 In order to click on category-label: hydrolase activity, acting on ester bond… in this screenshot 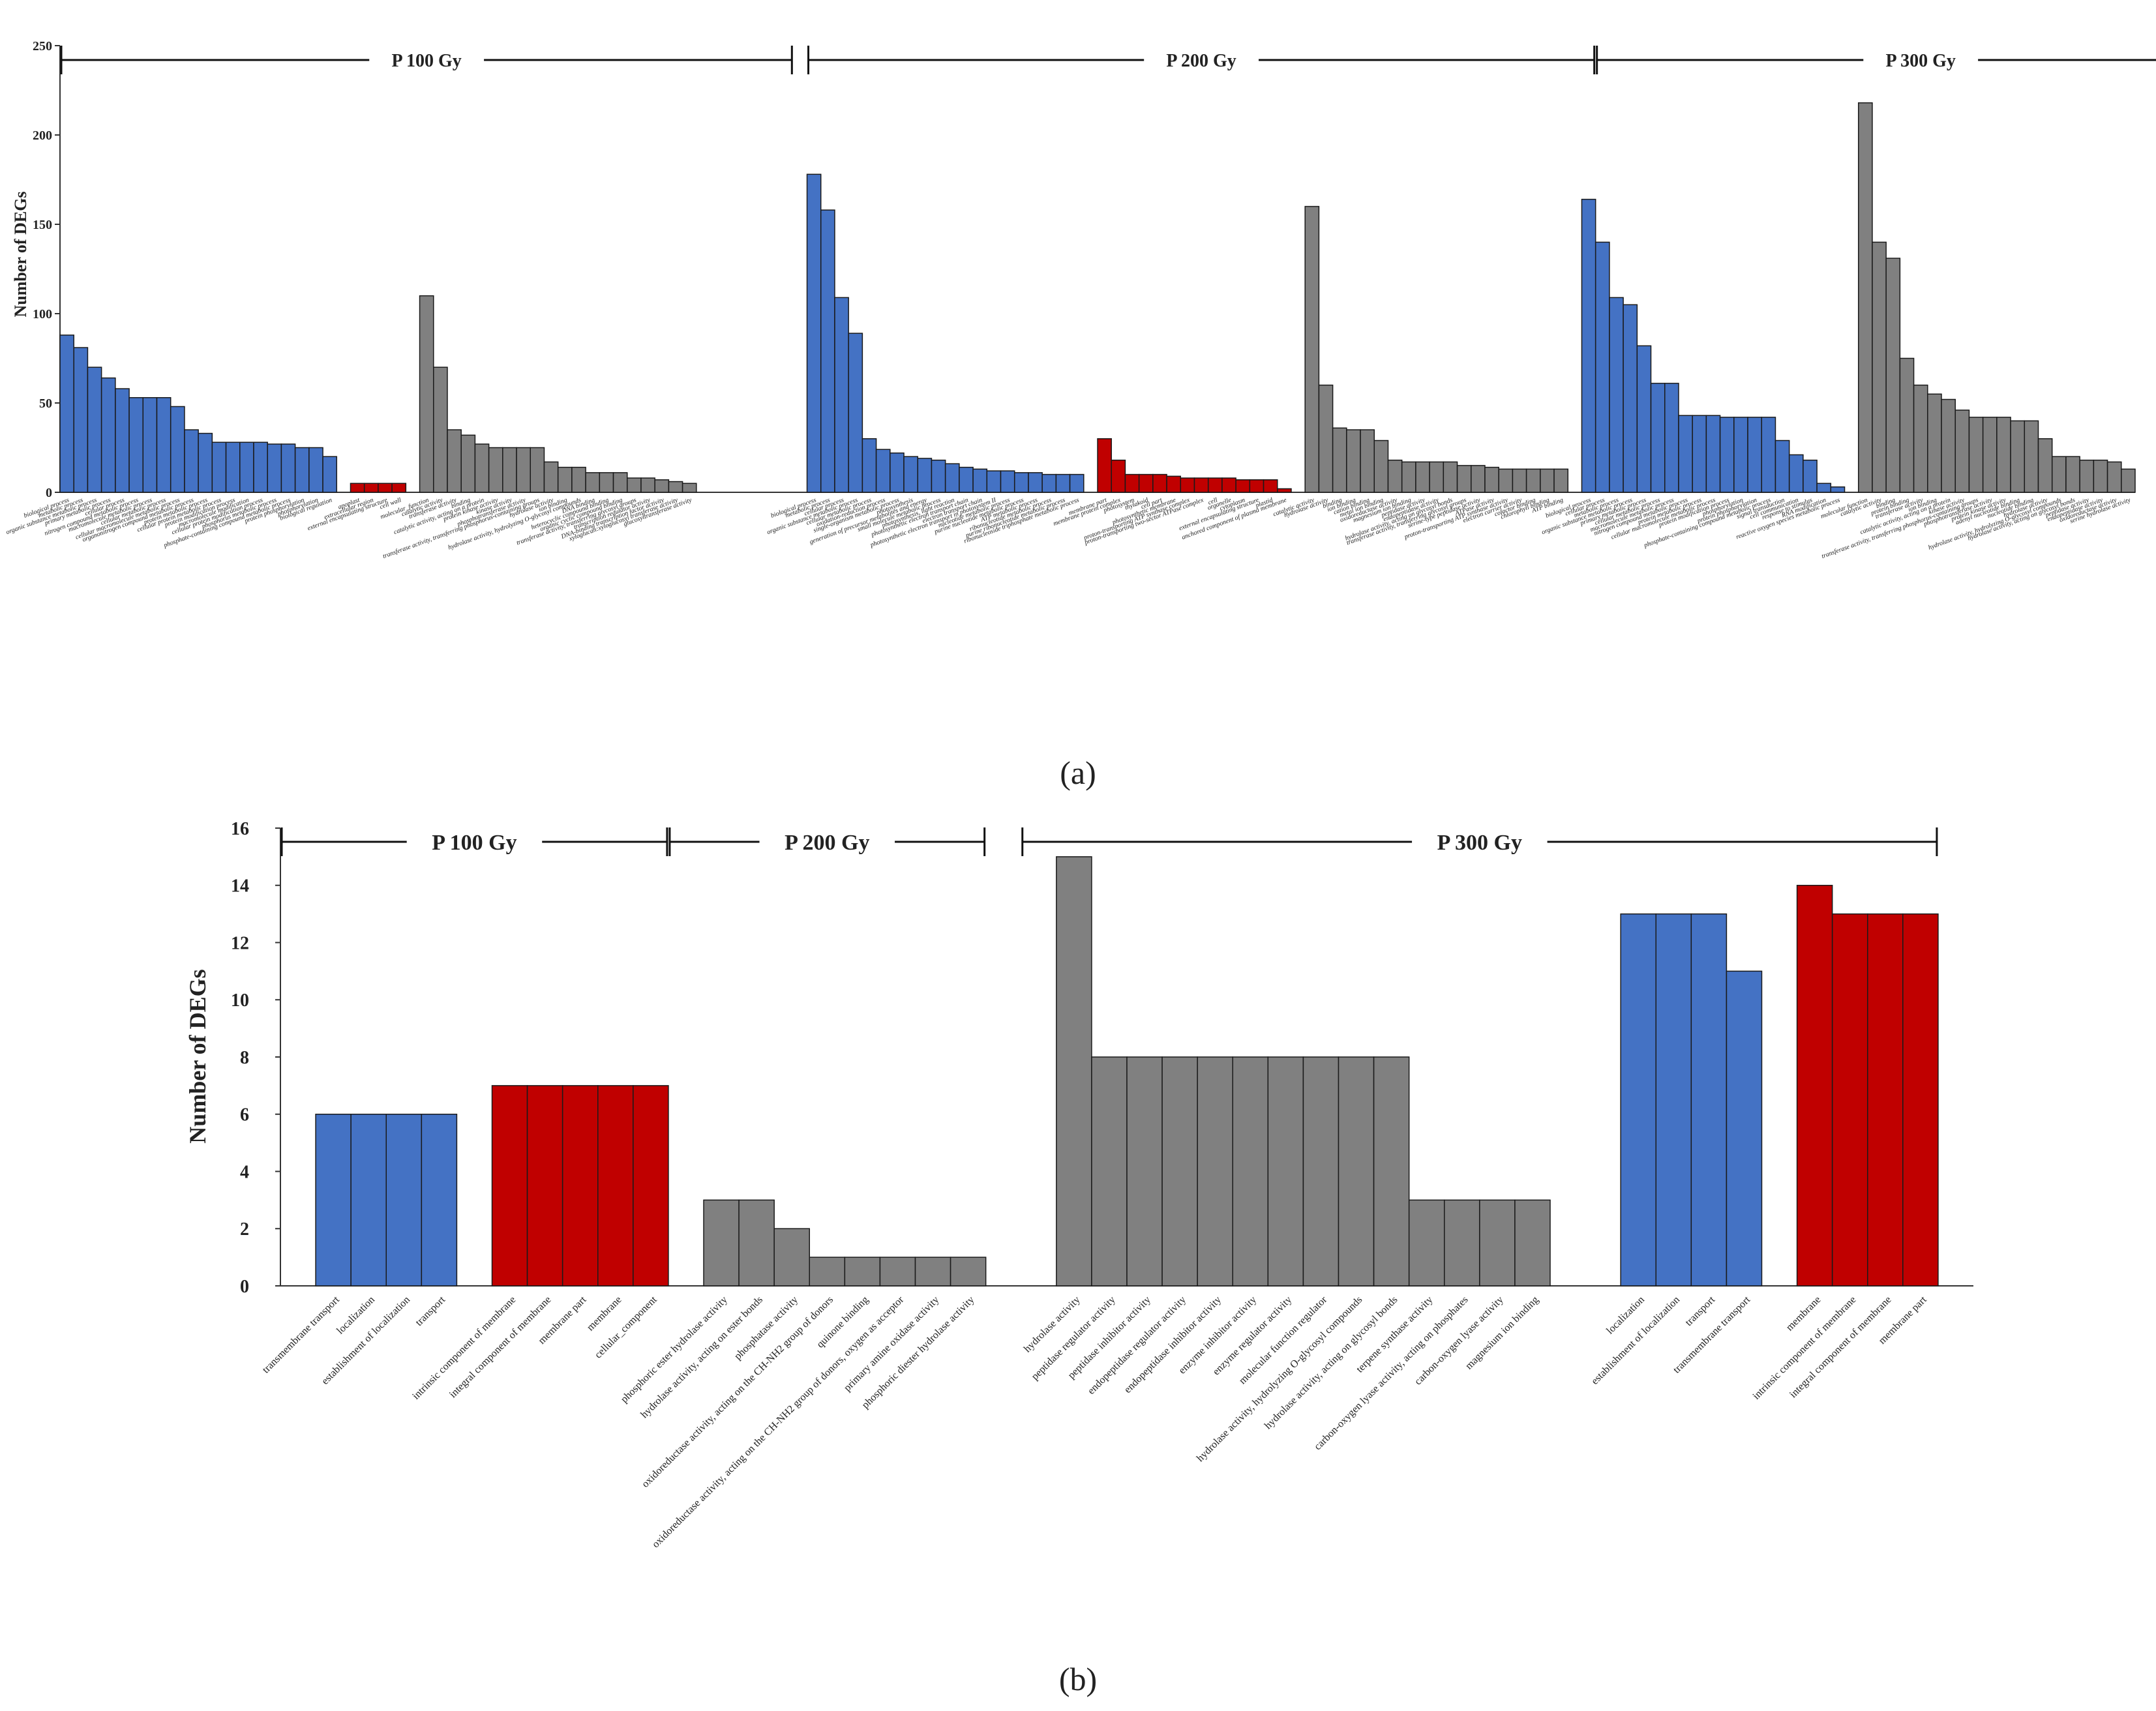, I will do `click(701, 1358)`.